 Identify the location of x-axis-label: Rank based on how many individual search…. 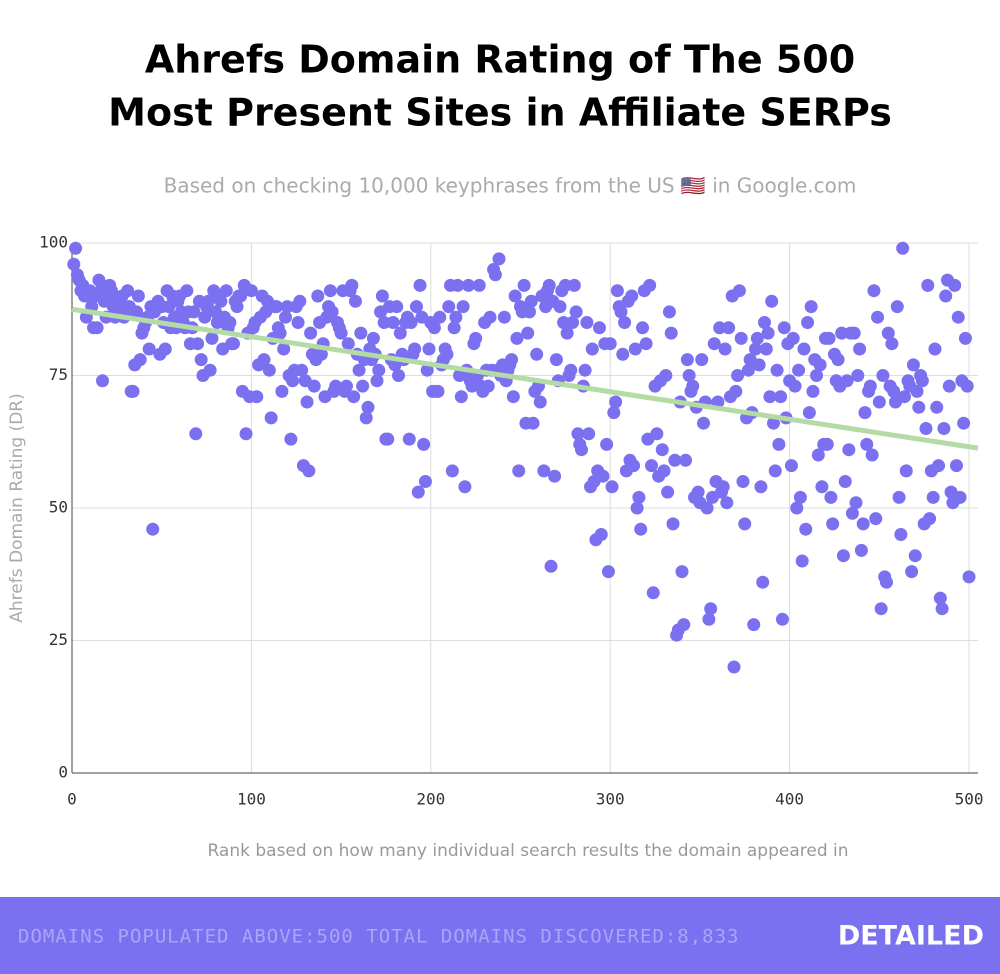
(527, 851).